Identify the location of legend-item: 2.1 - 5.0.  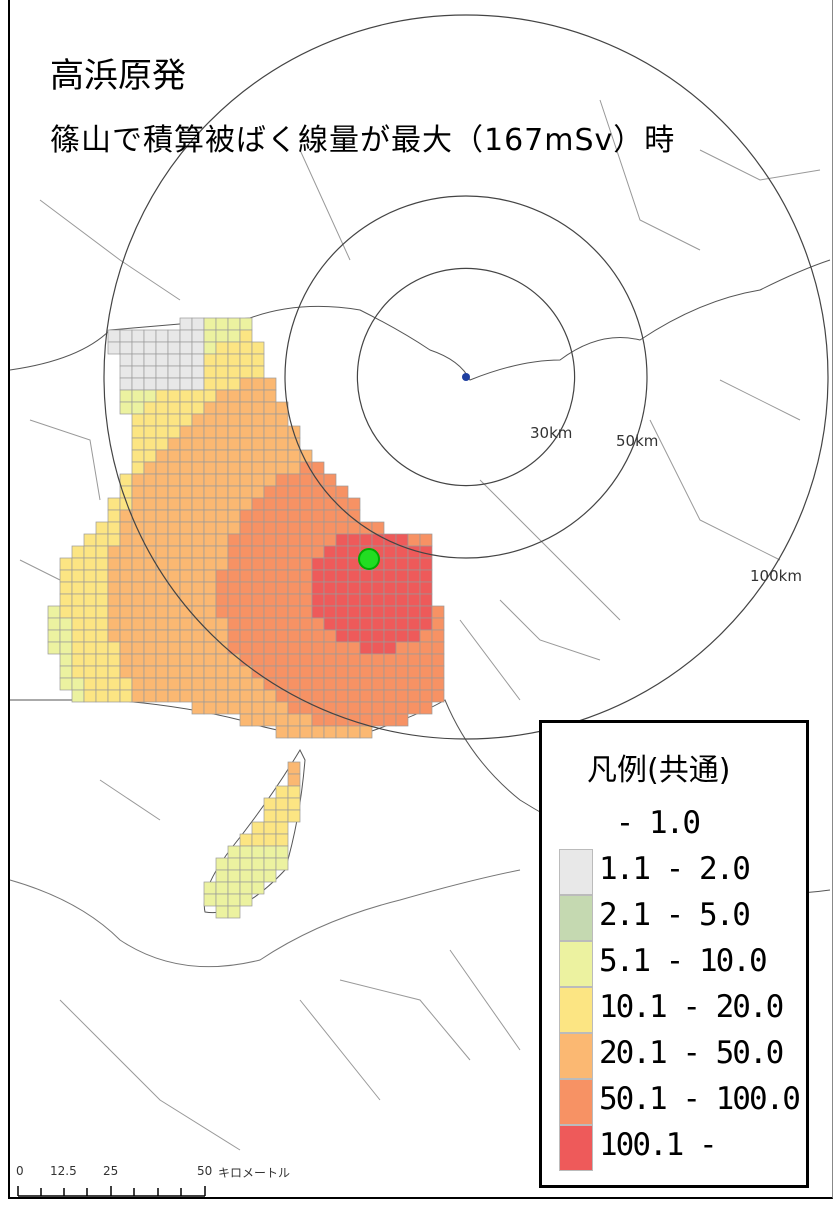
(679, 918).